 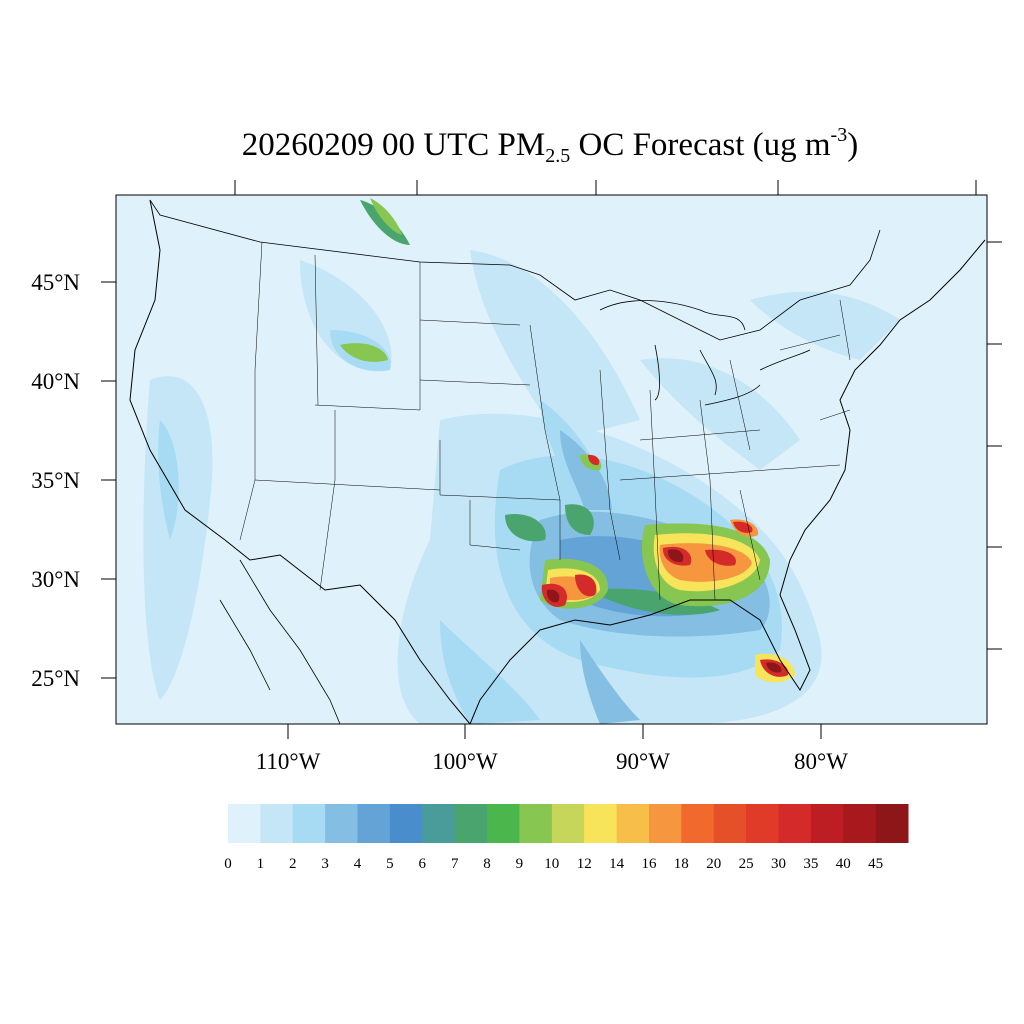 I want to click on mexico-coast, so click(x=280, y=641).